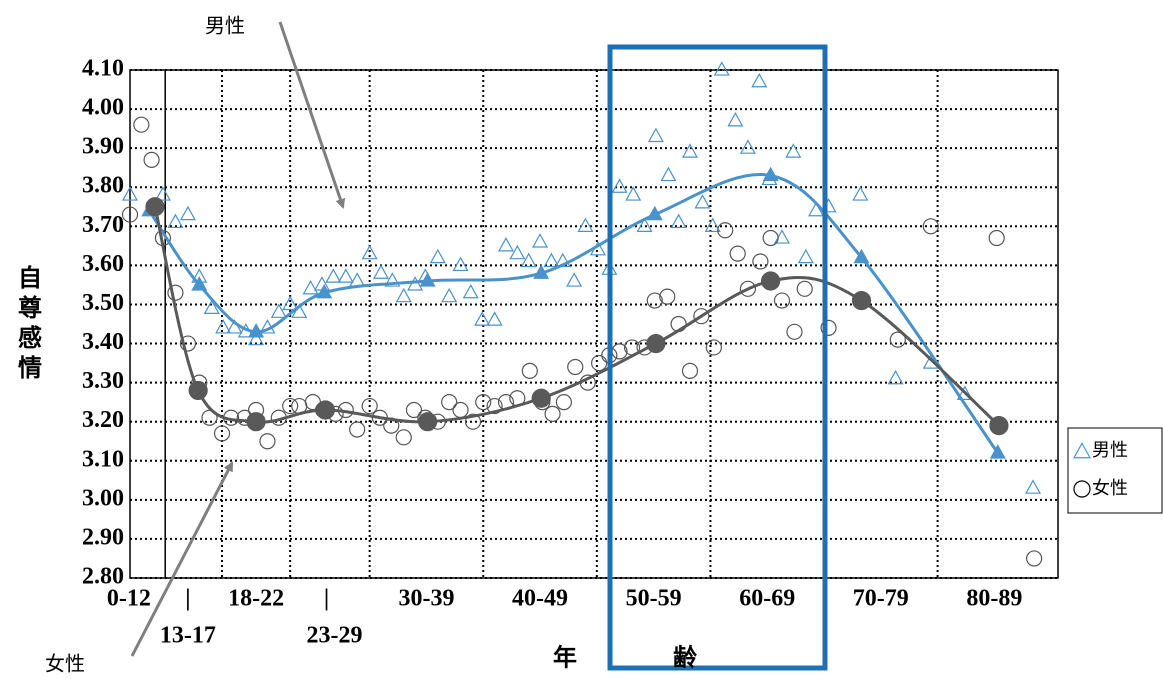 The image size is (1163, 679). What do you see at coordinates (103, 381) in the screenshot?
I see `y-tick-label: 3.30` at bounding box center [103, 381].